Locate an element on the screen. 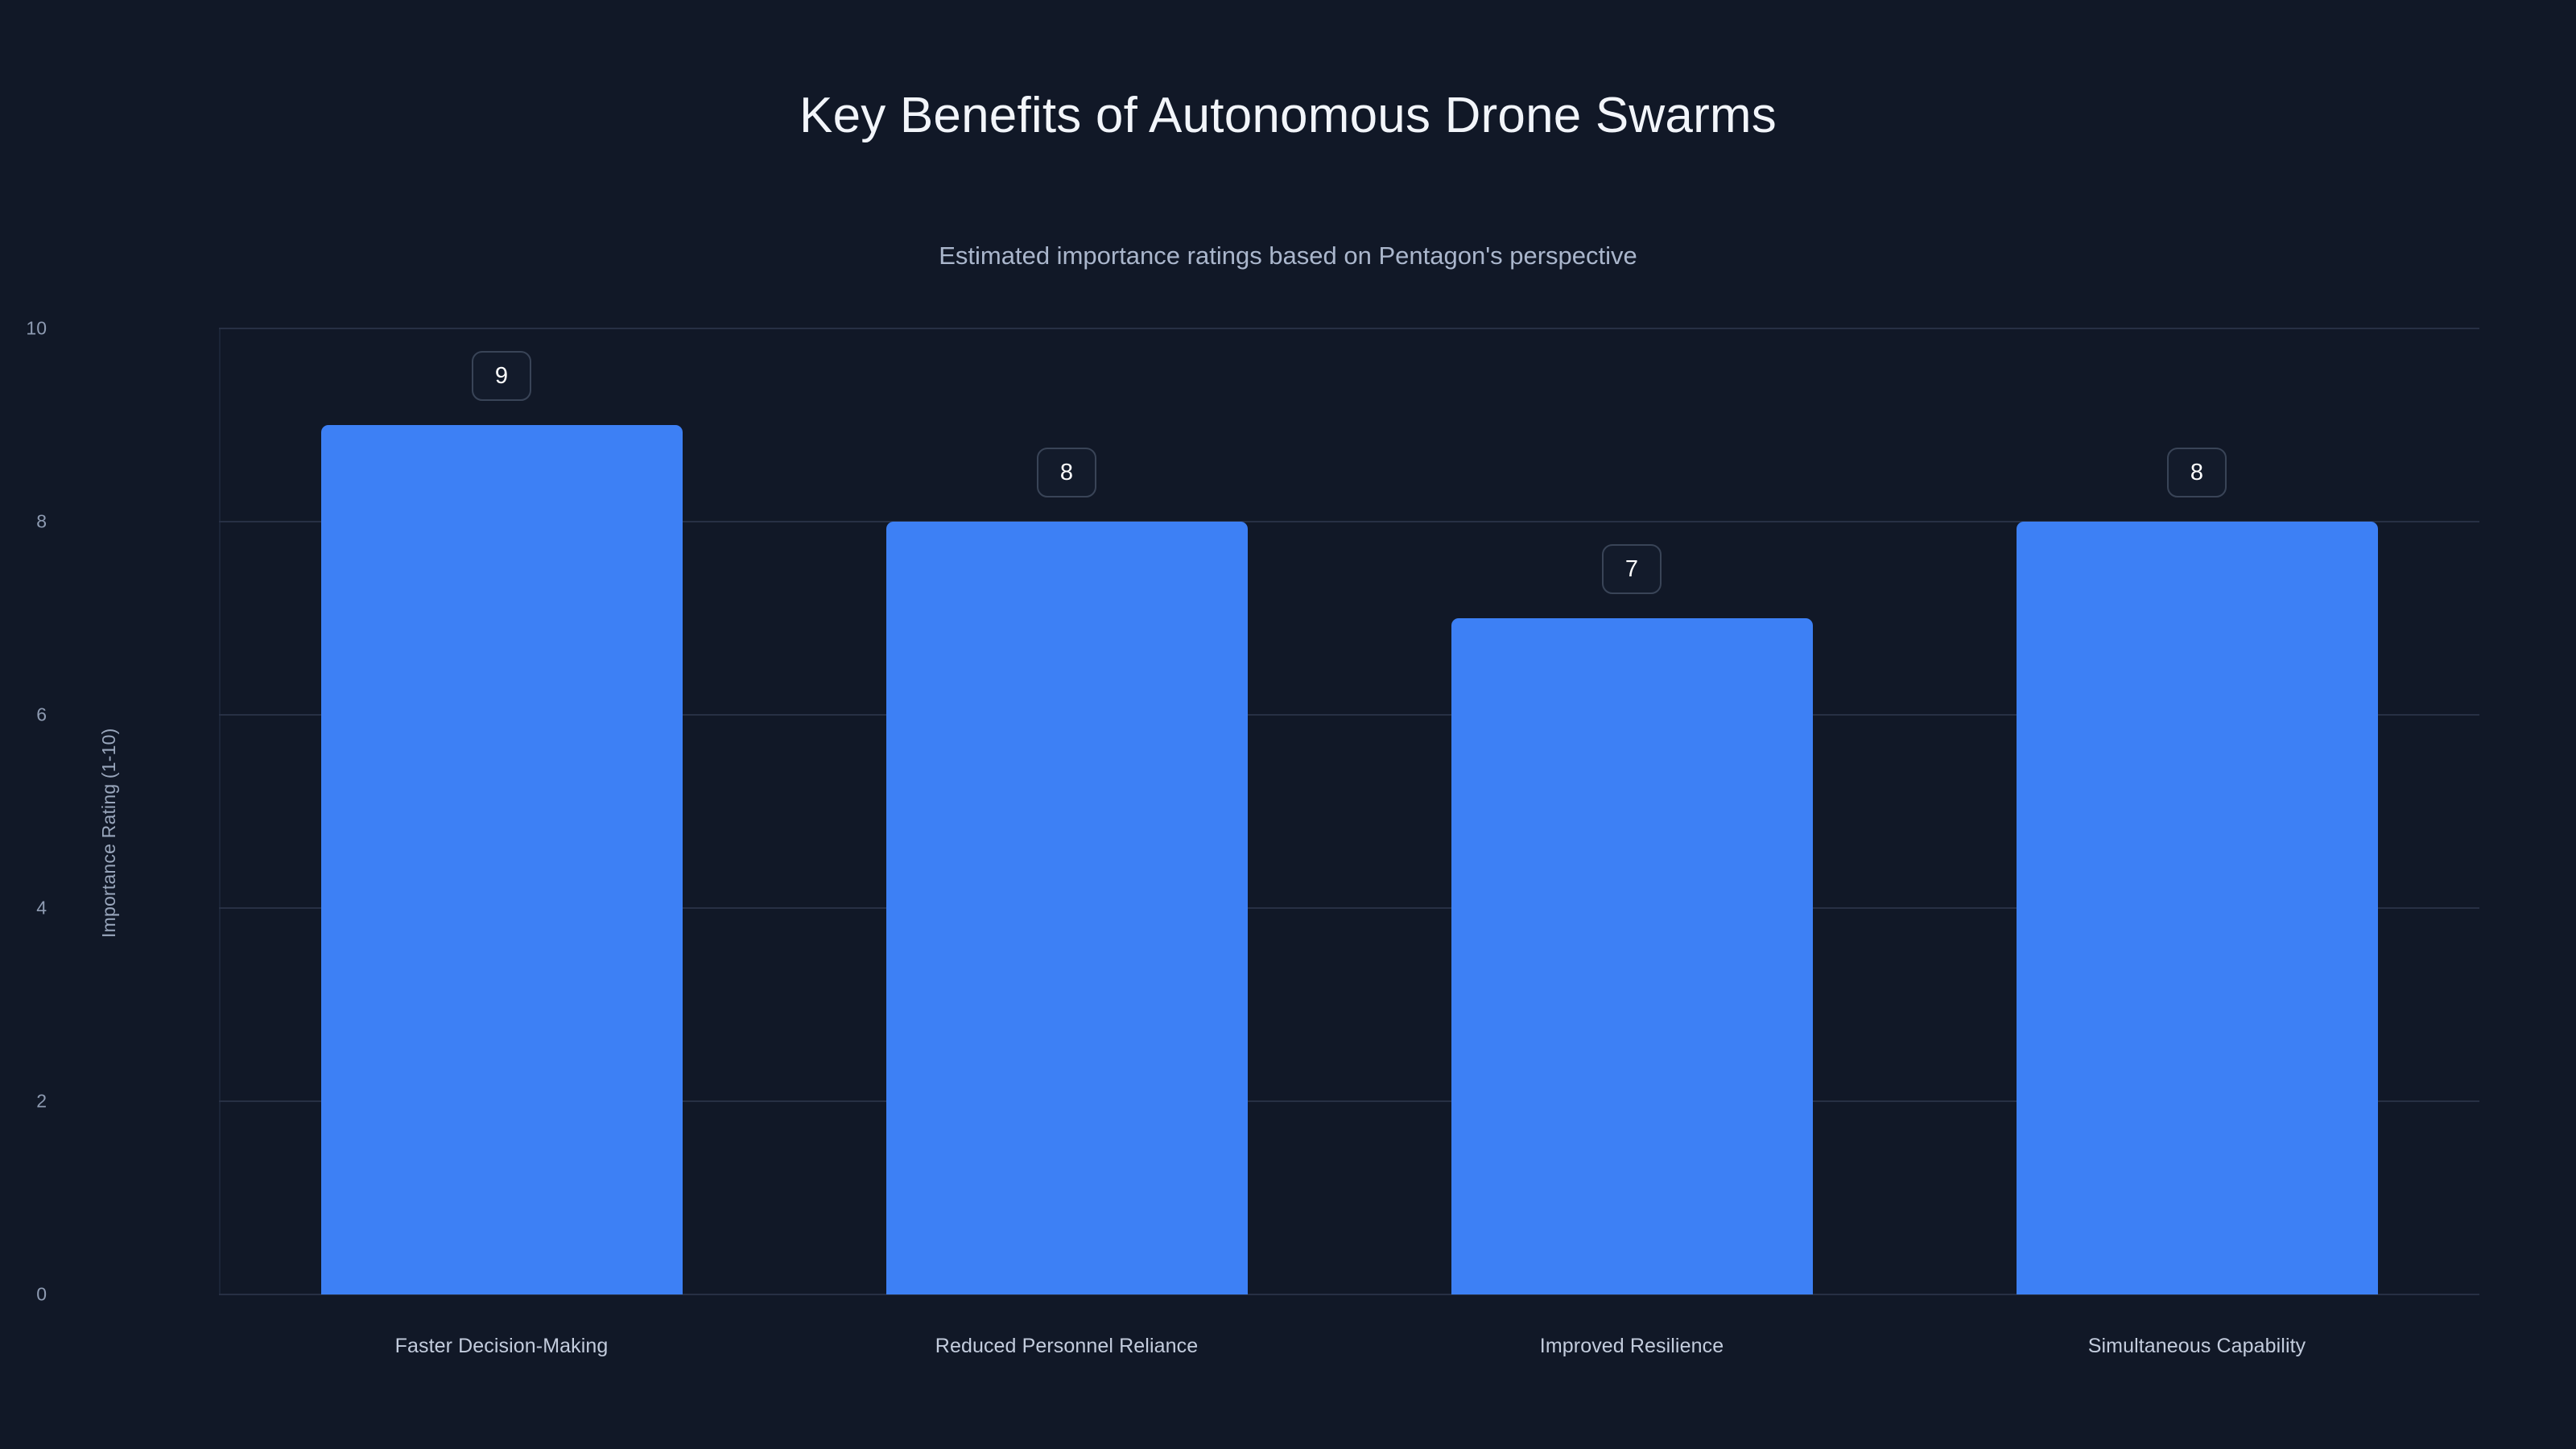  y-tick-label: 0 is located at coordinates (41, 1294).